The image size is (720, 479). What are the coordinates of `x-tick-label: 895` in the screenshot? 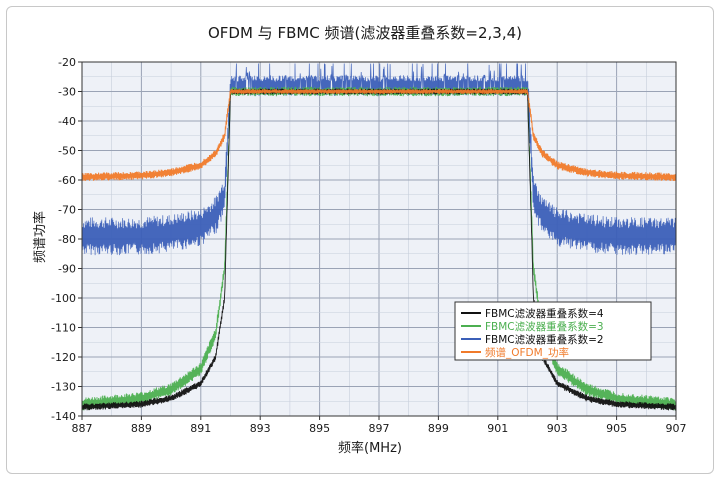 It's located at (319, 428).